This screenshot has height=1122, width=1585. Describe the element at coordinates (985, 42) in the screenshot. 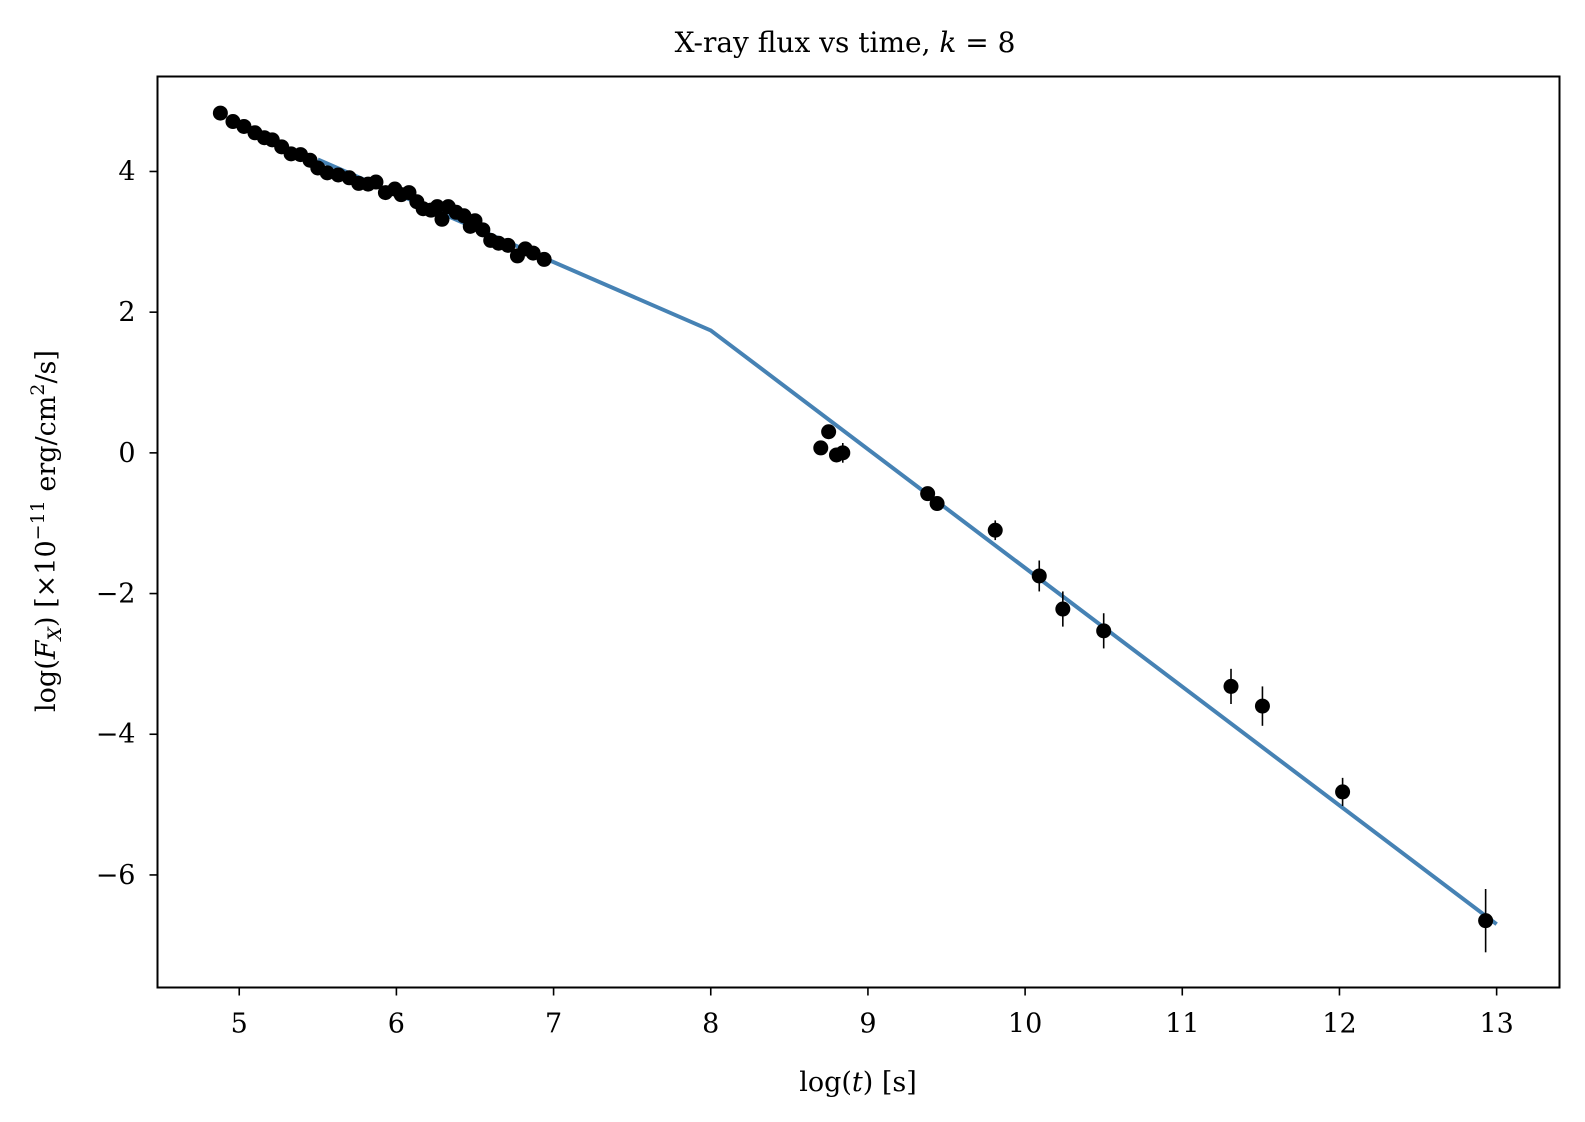

I see `chart-title-suffix: = 8` at that location.